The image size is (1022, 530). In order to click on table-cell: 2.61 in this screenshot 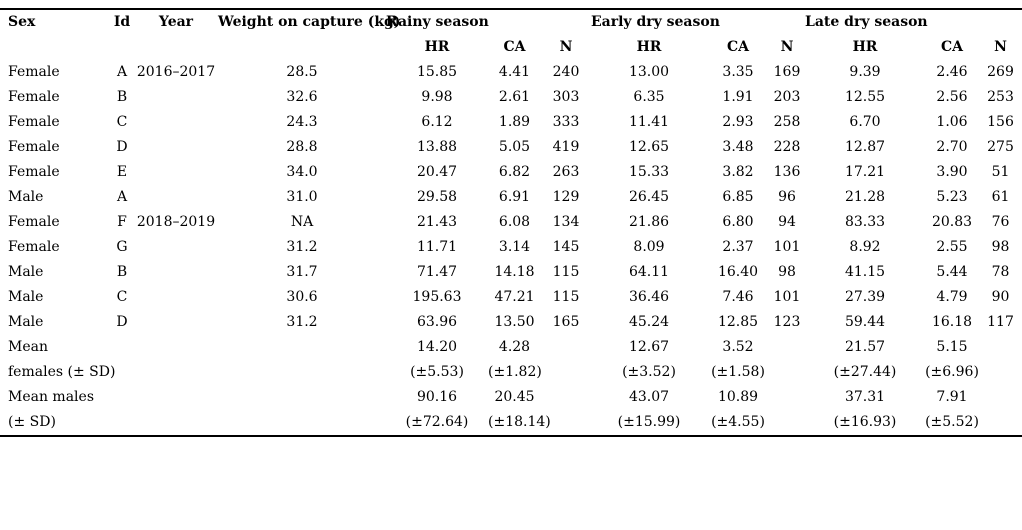, I will do `click(514, 97)`.